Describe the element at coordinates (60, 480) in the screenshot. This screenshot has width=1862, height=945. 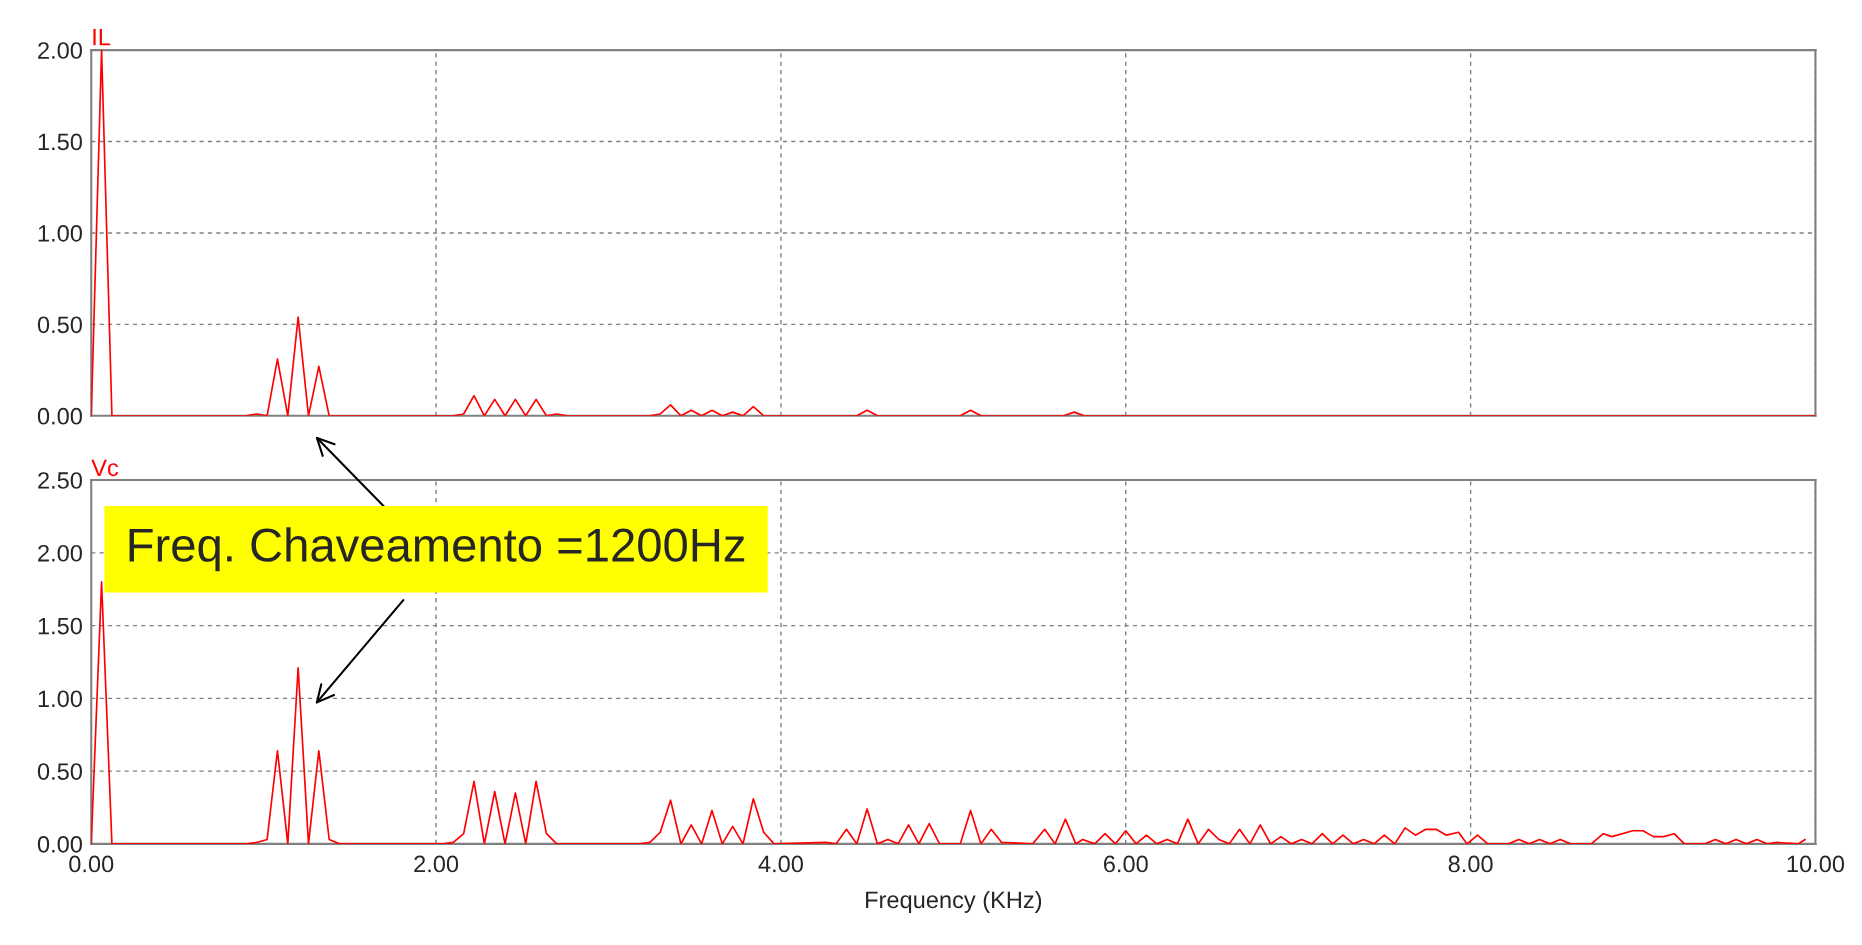
I see `y-tick-label: 2.50` at that location.